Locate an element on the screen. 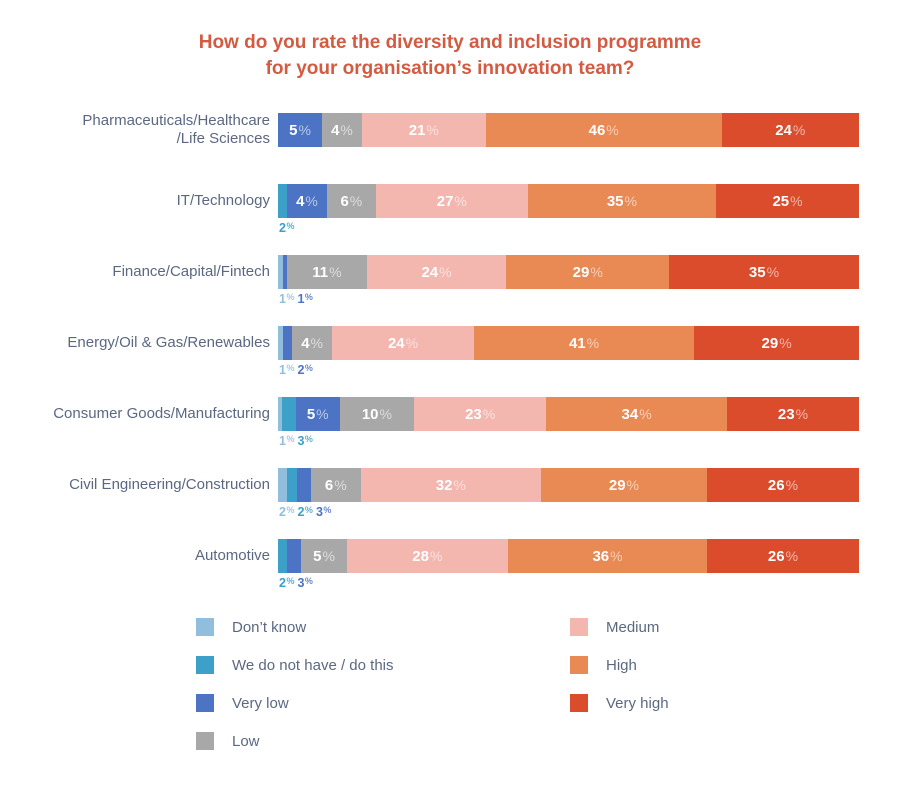 The height and width of the screenshot is (786, 900). segment-dont_know is located at coordinates (280, 414).